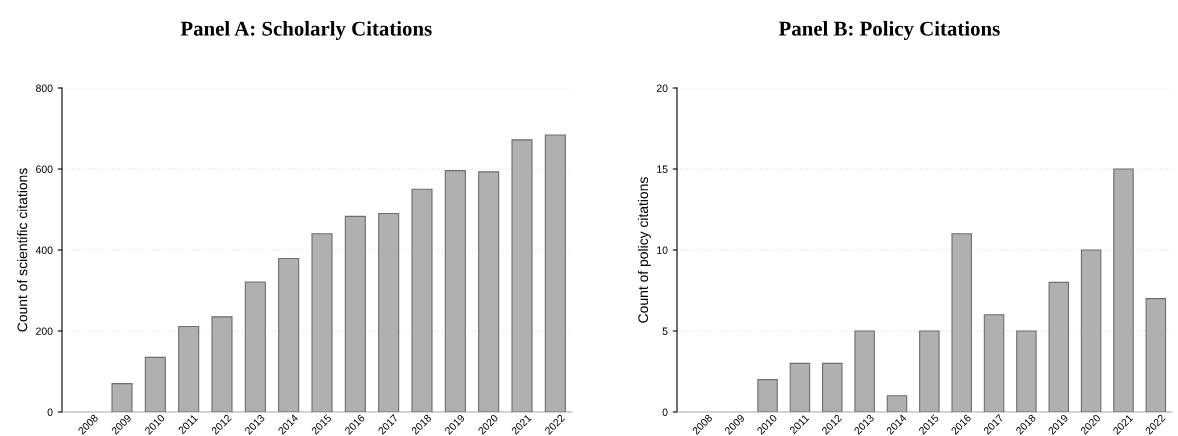  I want to click on chart-title: Panel A: Scholarly Citations, so click(306, 30).